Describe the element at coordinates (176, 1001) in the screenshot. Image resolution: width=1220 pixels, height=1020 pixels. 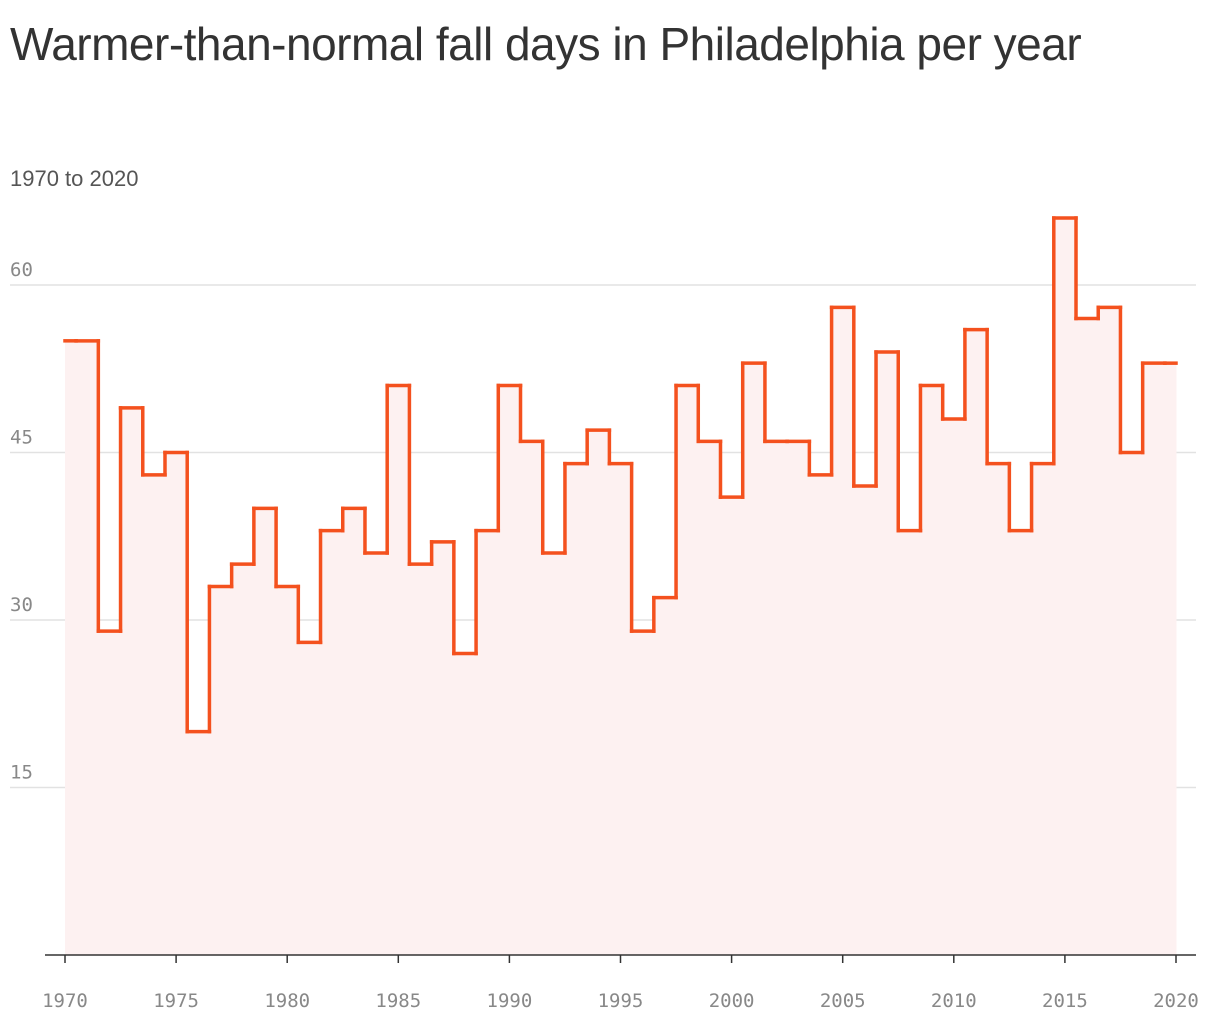
I see `x-tick-label: 1975` at that location.